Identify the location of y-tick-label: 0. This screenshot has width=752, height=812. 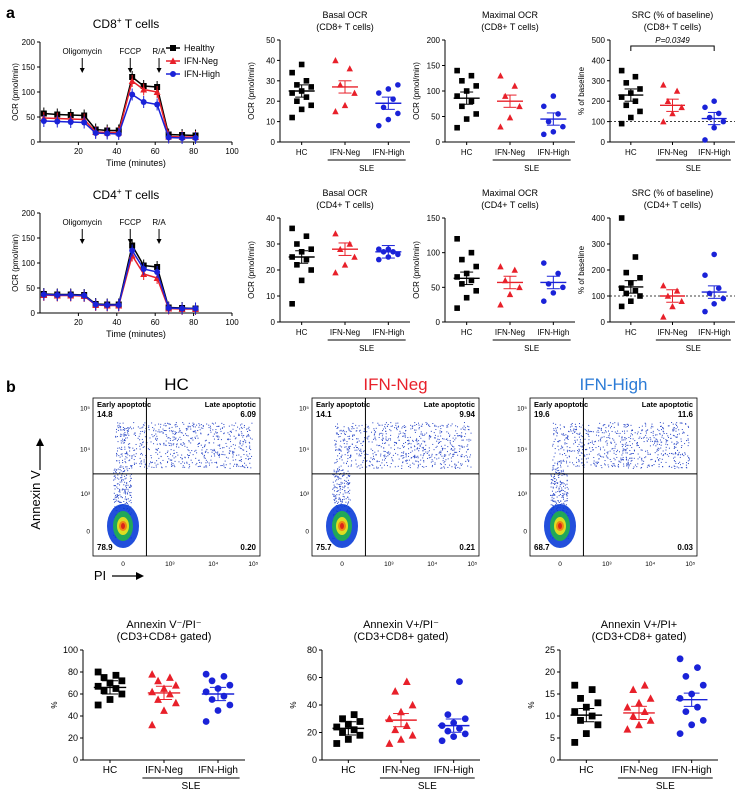
(273, 322).